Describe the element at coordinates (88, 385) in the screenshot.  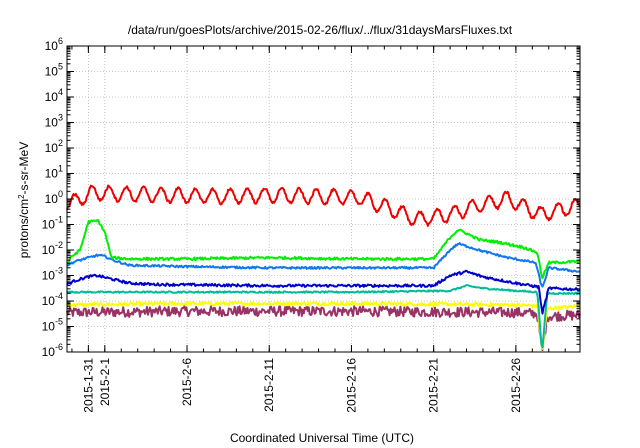
I see `x-tick-label: 2015-1-31` at that location.